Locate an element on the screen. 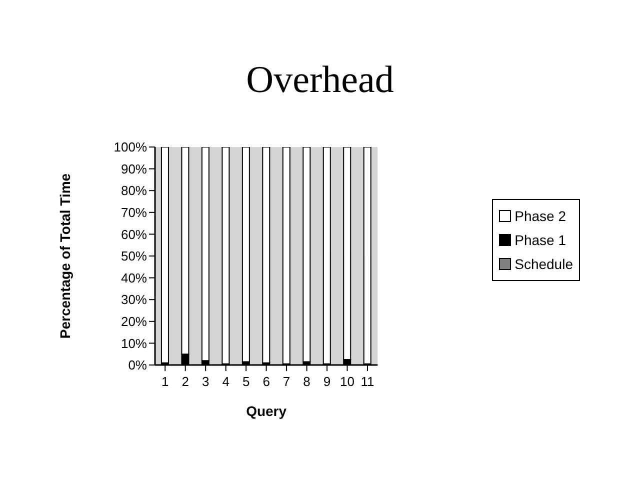  x-tick-label: 5 is located at coordinates (246, 382).